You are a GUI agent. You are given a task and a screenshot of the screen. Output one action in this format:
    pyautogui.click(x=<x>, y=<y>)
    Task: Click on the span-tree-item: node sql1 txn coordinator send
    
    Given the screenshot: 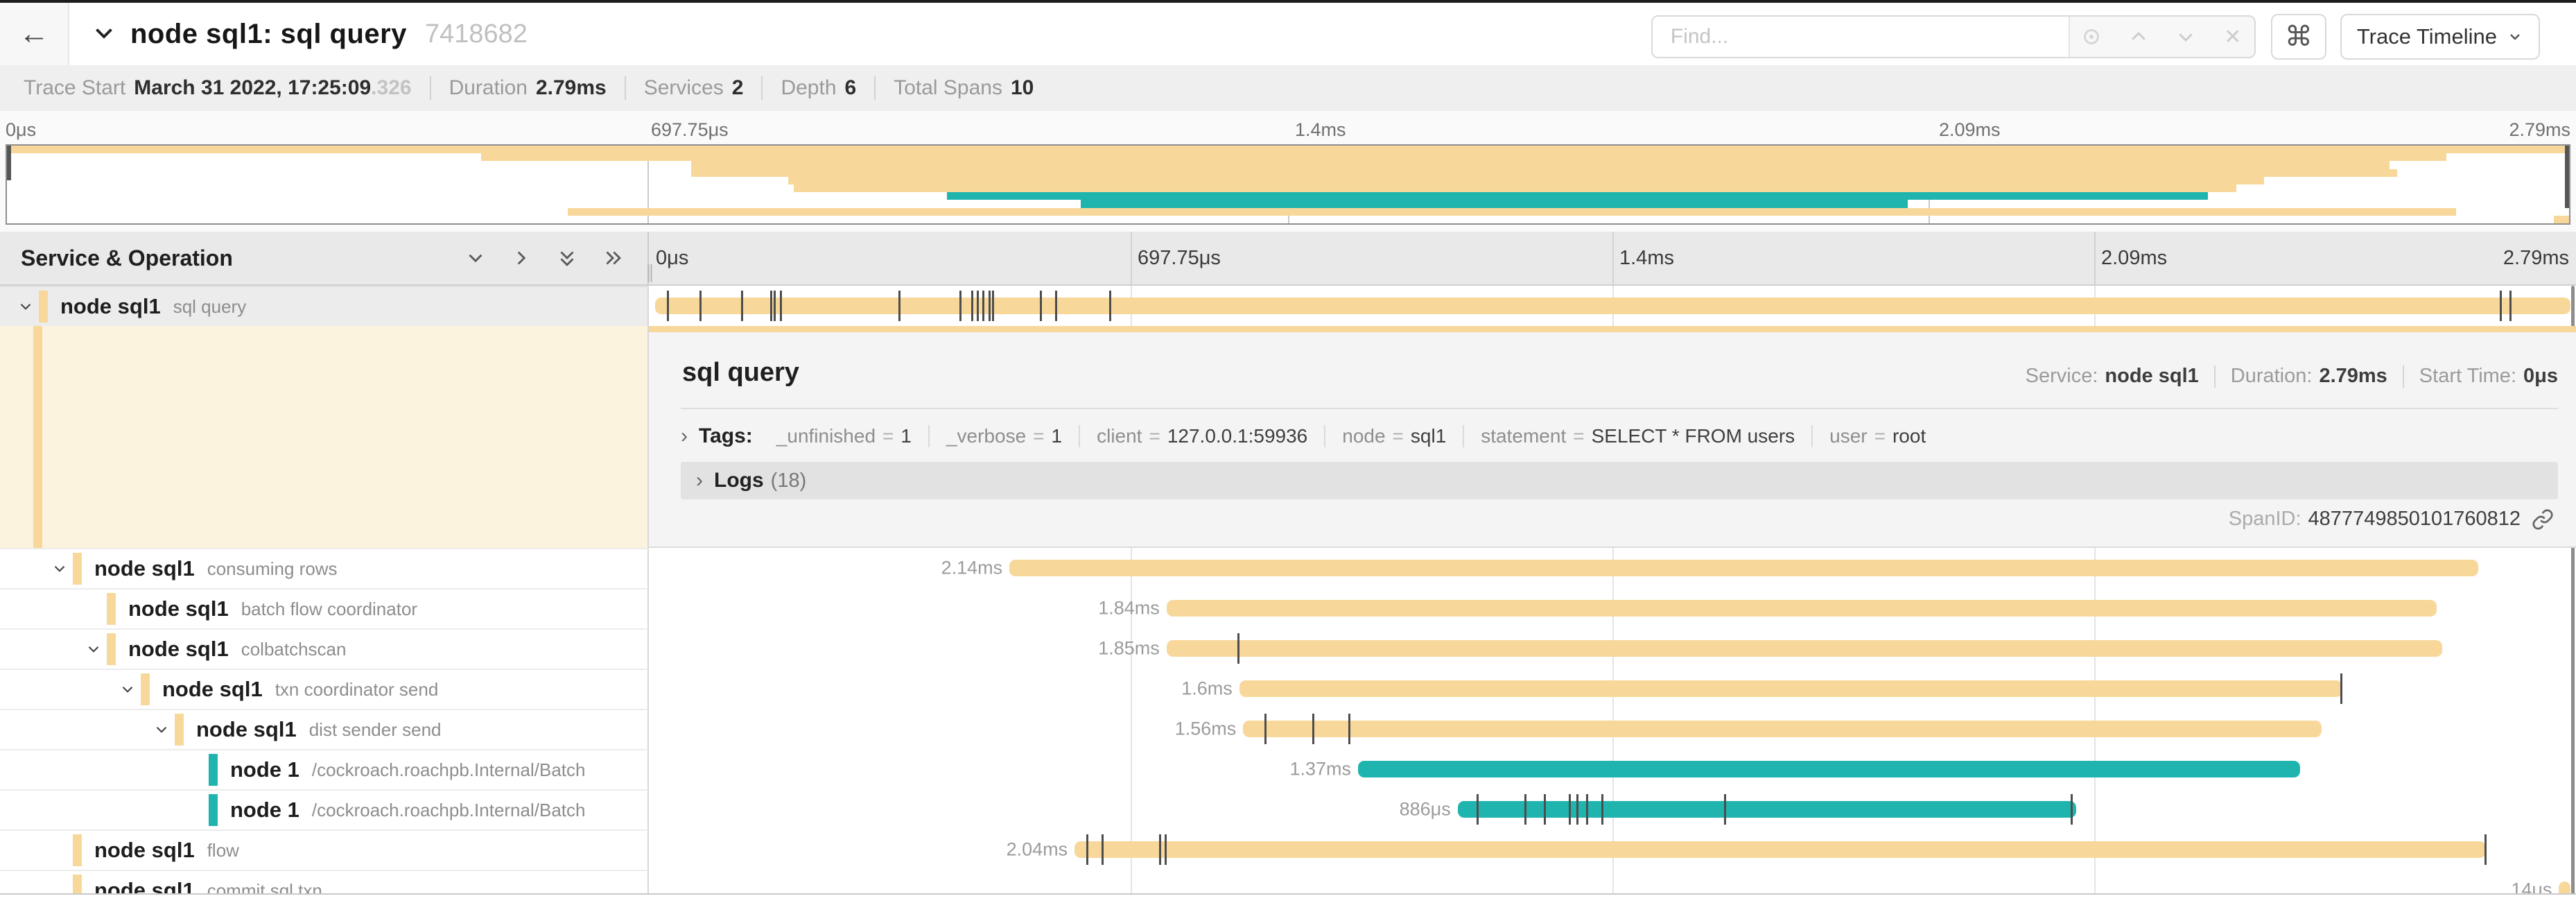 What is the action you would take?
    pyautogui.click(x=324, y=689)
    